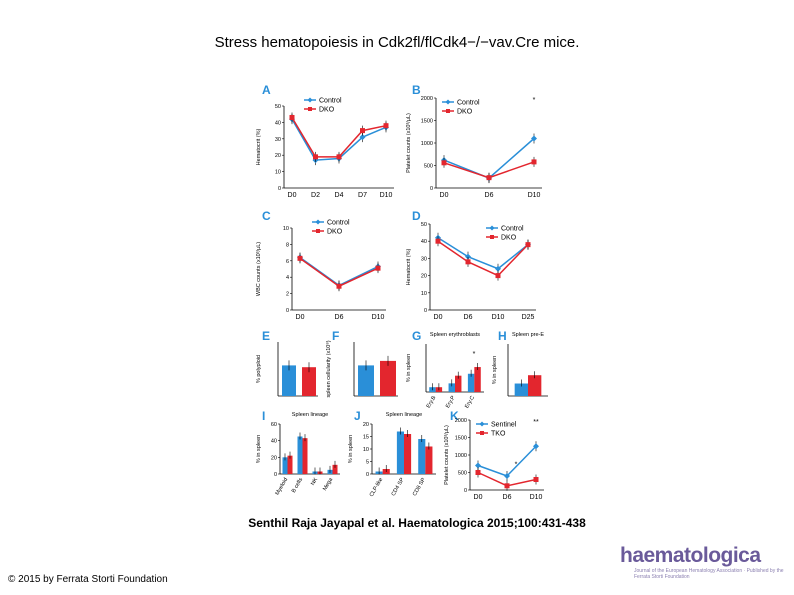  What do you see at coordinates (416, 216) in the screenshot?
I see `panel-letter-d: D` at bounding box center [416, 216].